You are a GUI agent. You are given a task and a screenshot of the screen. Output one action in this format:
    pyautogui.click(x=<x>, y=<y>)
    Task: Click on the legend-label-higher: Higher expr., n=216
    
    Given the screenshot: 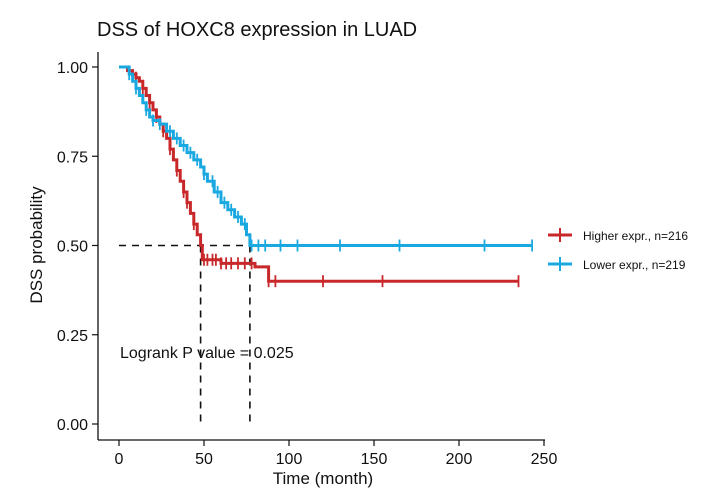 What is the action you would take?
    pyautogui.click(x=635, y=236)
    